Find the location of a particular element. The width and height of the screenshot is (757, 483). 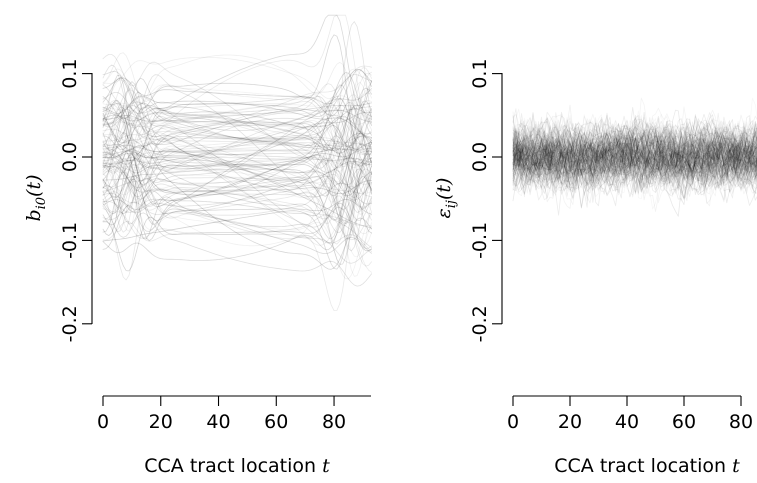

x-tick-label: 60 is located at coordinates (276, 422).